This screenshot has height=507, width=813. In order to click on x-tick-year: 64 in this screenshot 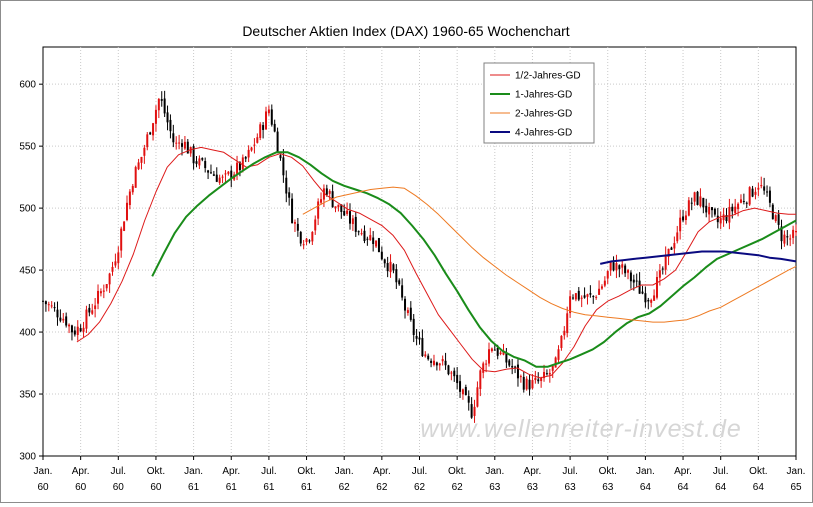, I will do `click(759, 487)`.